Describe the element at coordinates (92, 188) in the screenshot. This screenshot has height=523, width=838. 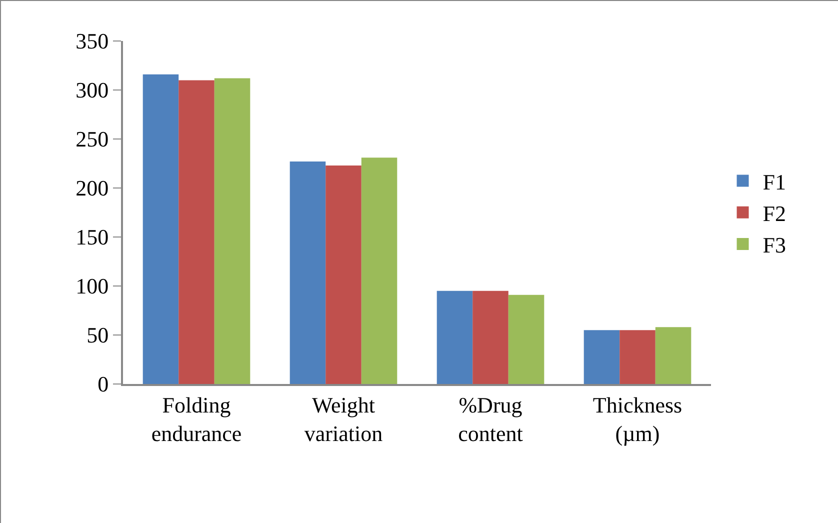
I see `y-tick-label: 200` at that location.